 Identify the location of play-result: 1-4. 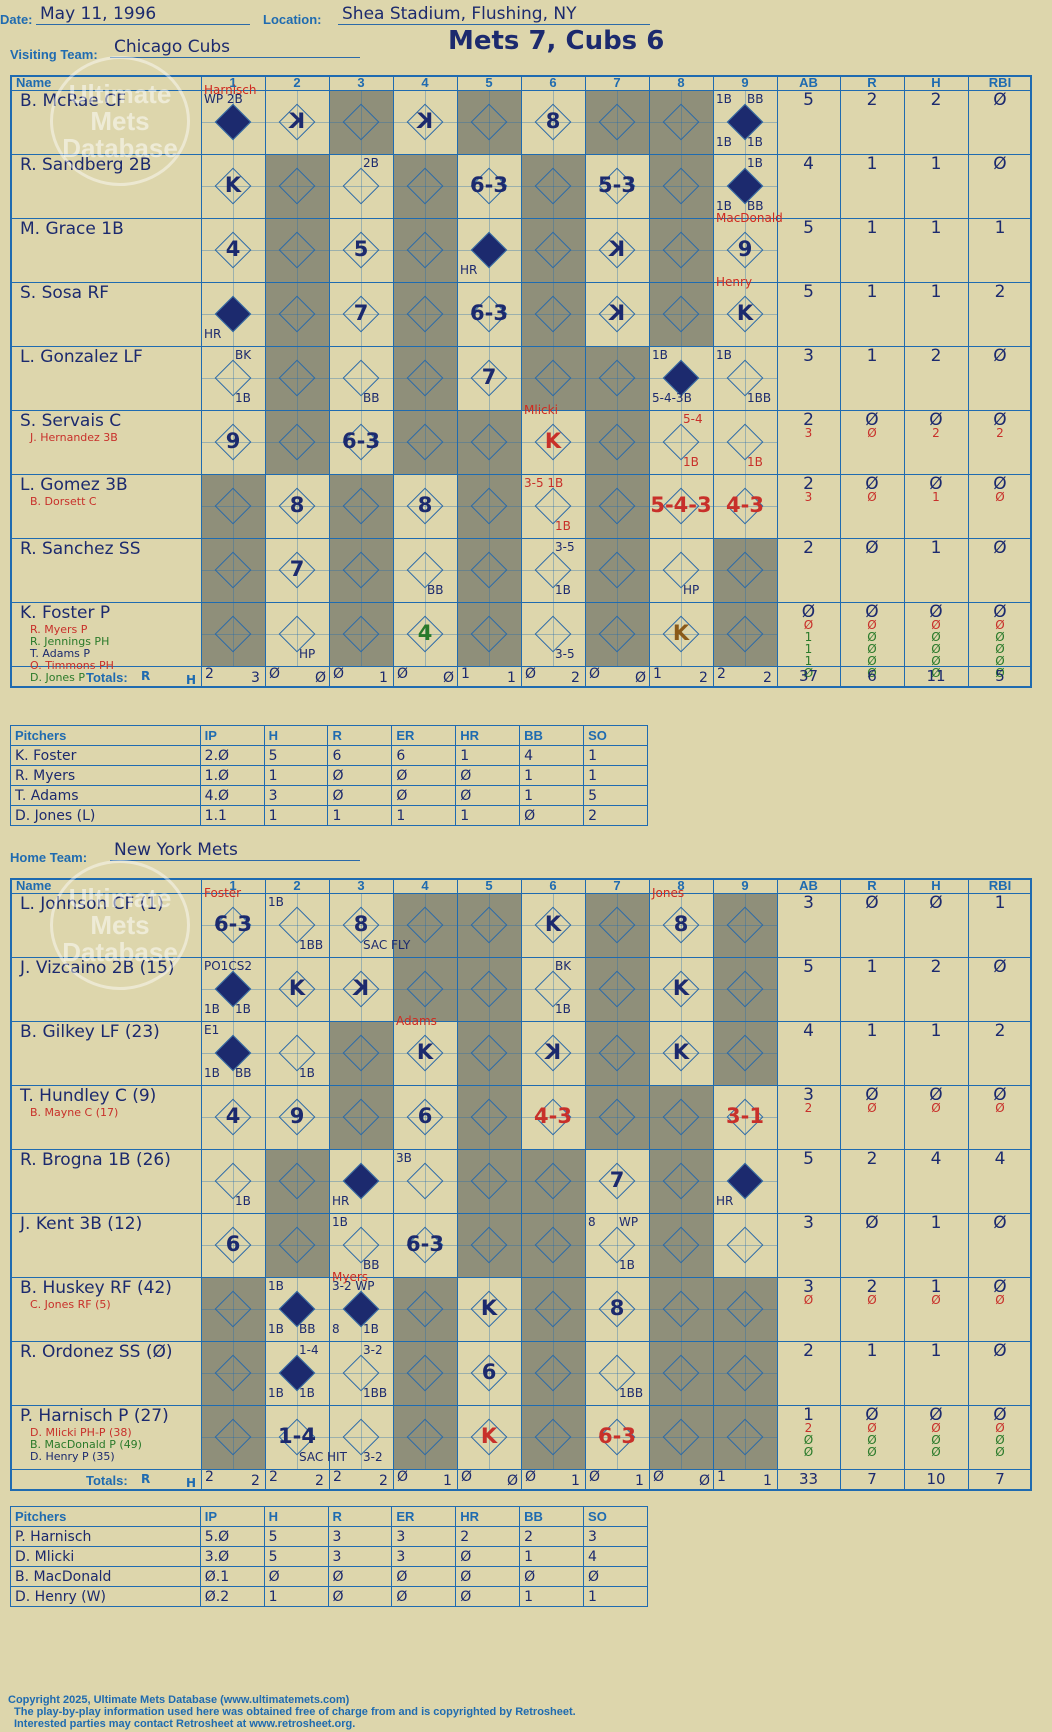
(297, 1436).